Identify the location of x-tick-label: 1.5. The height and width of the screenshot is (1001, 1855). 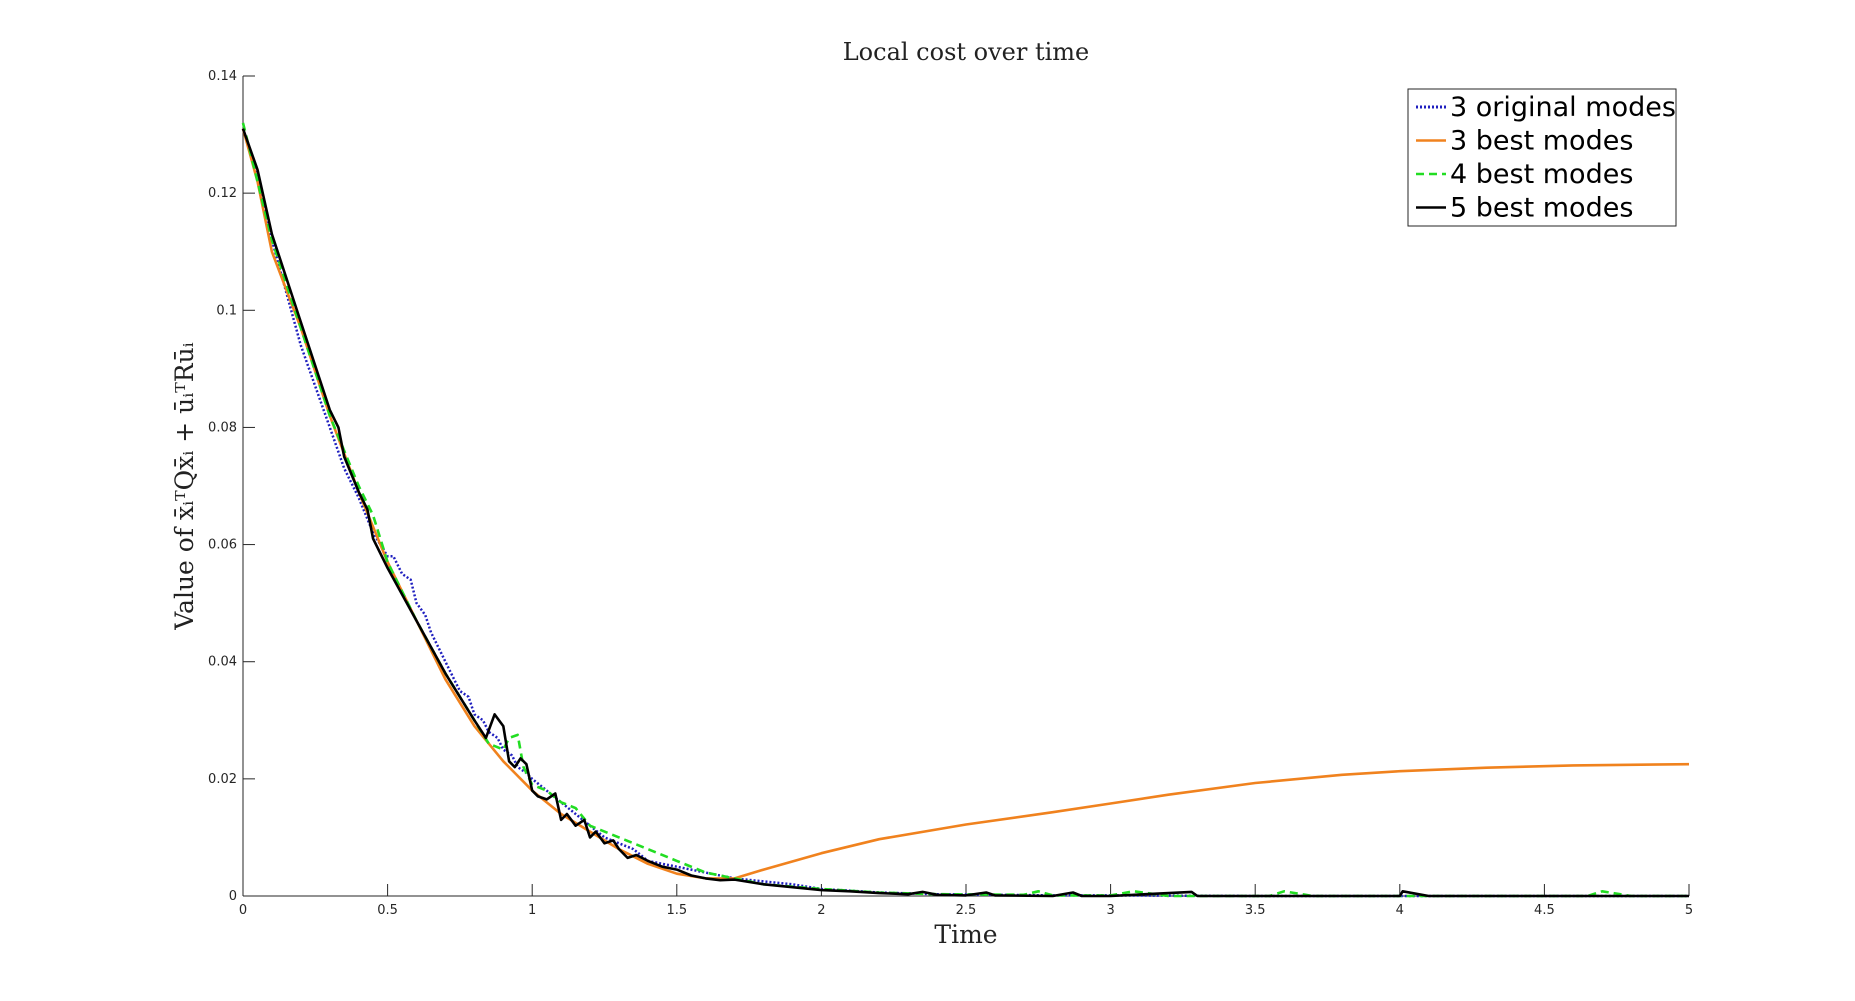
(676, 910).